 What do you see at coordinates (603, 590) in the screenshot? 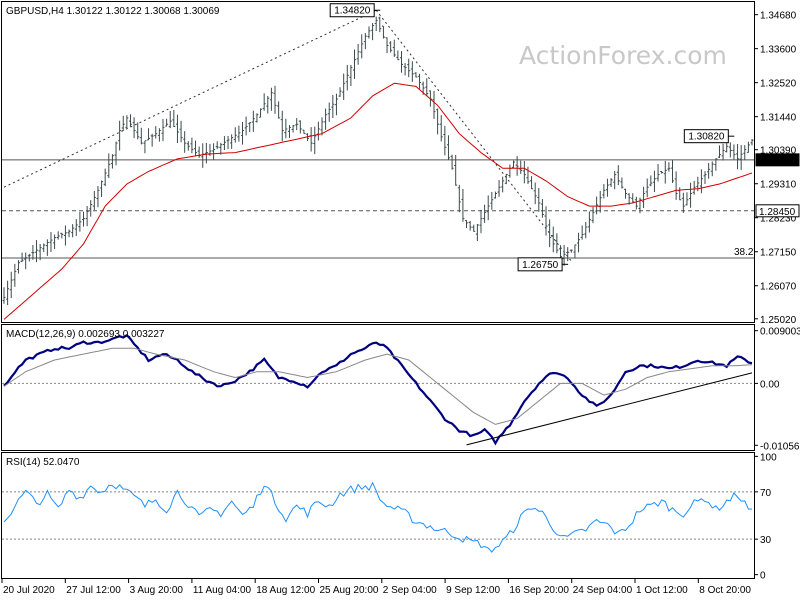
I see `x-tick-label: 24 Sep 04:00` at bounding box center [603, 590].